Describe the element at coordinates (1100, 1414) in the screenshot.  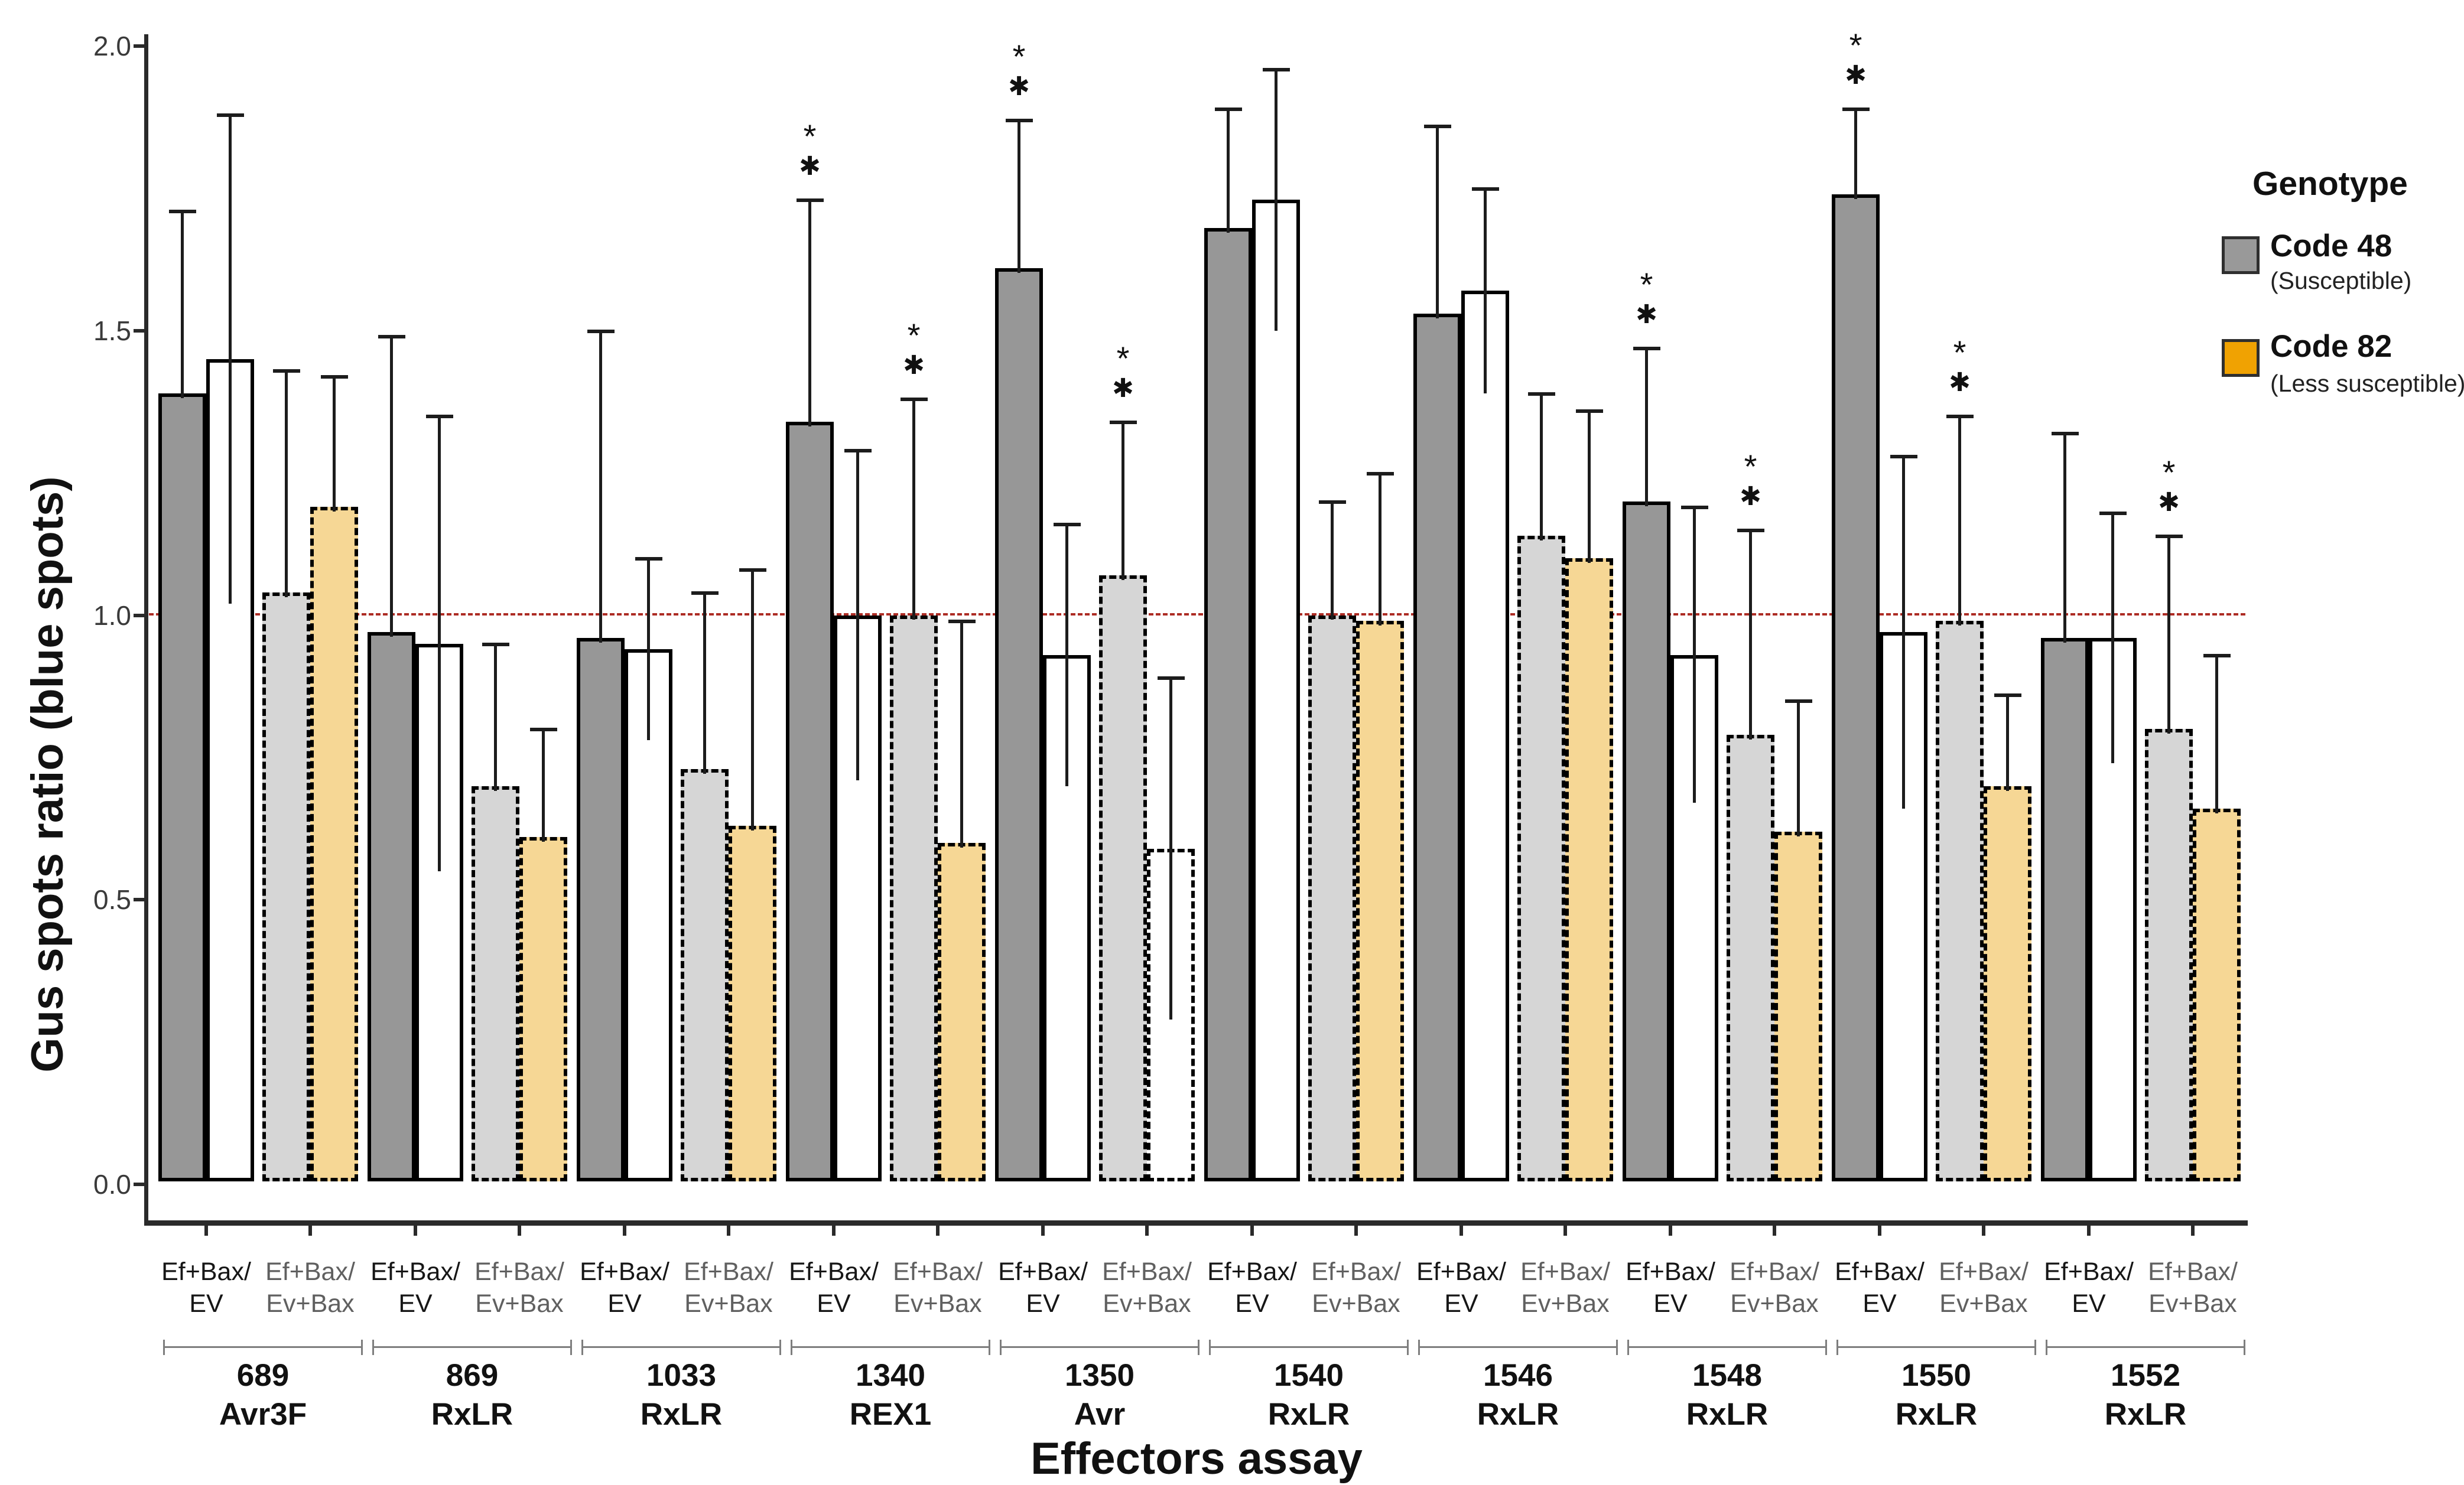
I see `group-name-label: Avr` at that location.